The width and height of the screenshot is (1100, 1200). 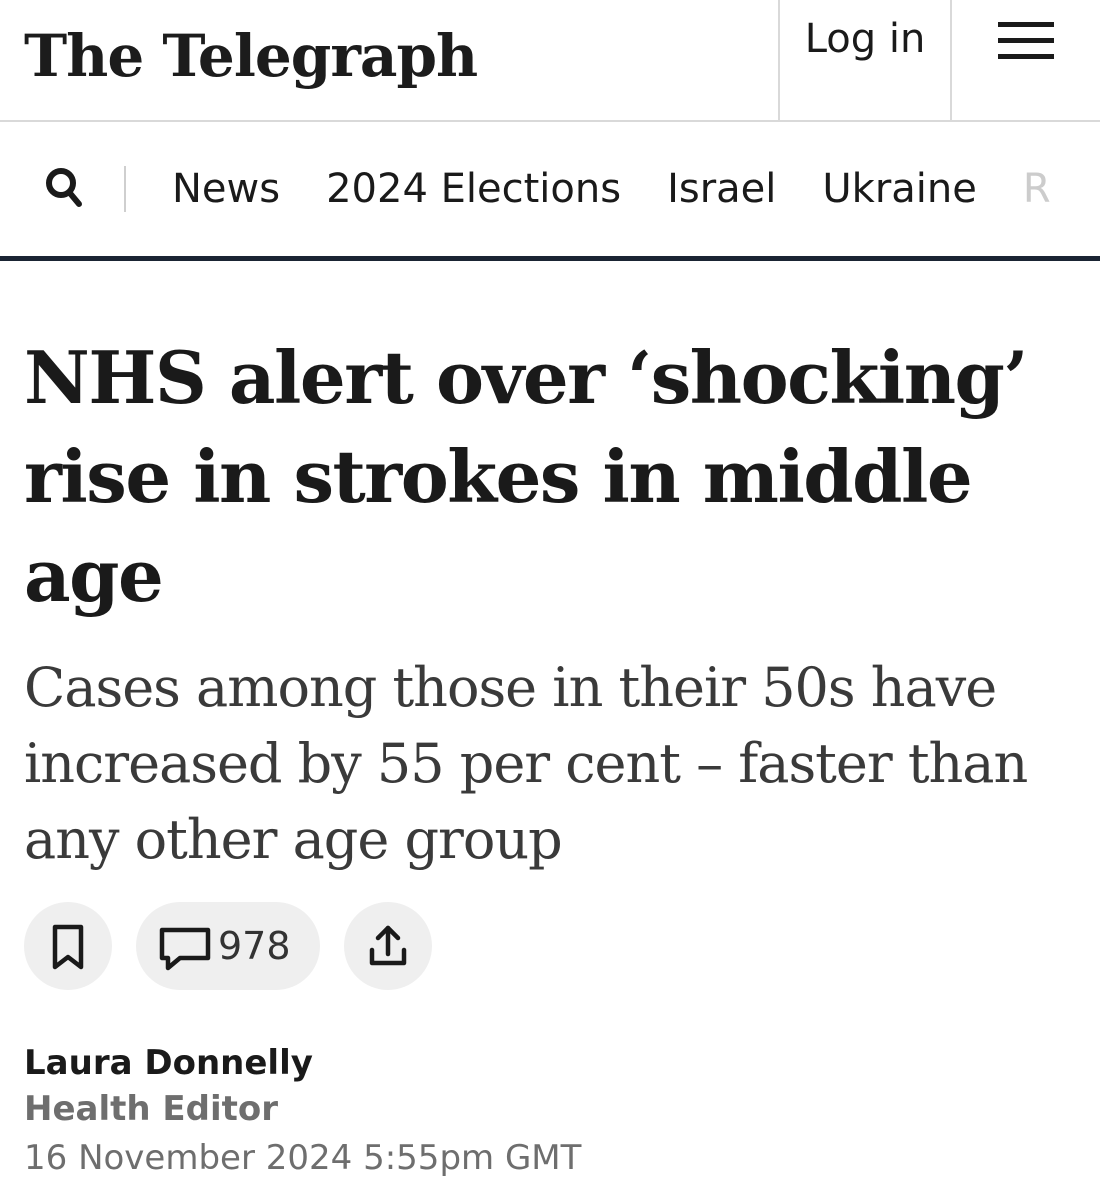 I want to click on share-button, so click(x=388, y=946).